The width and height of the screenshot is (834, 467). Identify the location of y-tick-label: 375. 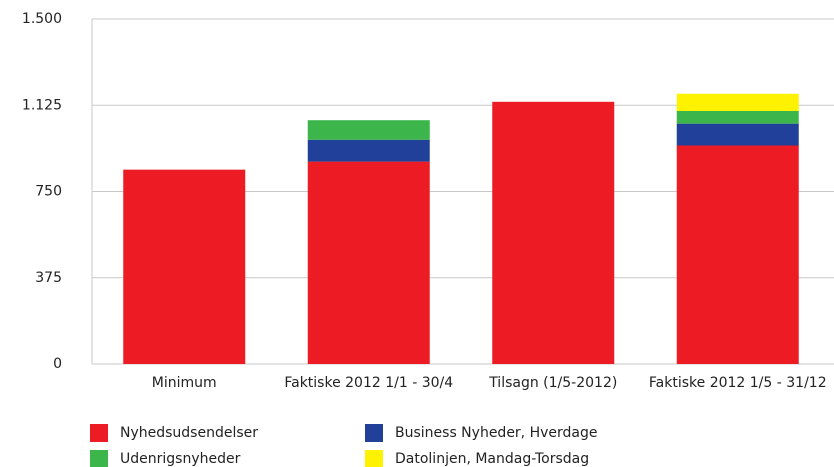
(48, 278).